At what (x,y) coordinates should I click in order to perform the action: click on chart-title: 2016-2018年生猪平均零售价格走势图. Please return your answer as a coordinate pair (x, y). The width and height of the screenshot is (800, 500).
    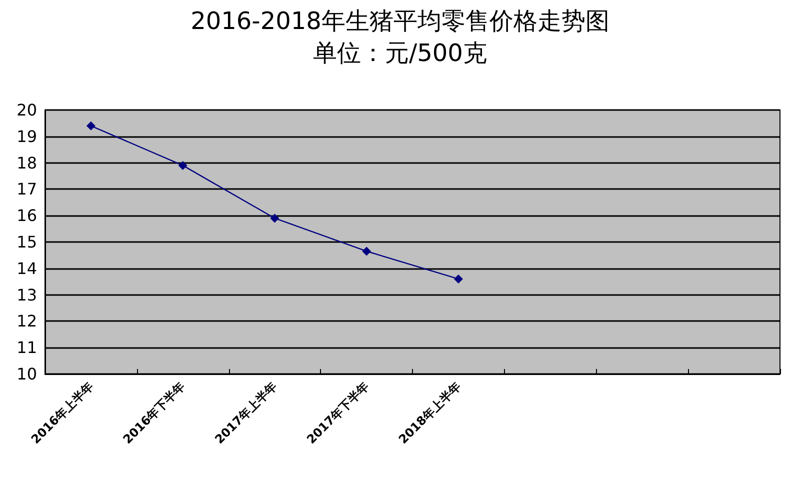
    Looking at the image, I should click on (400, 21).